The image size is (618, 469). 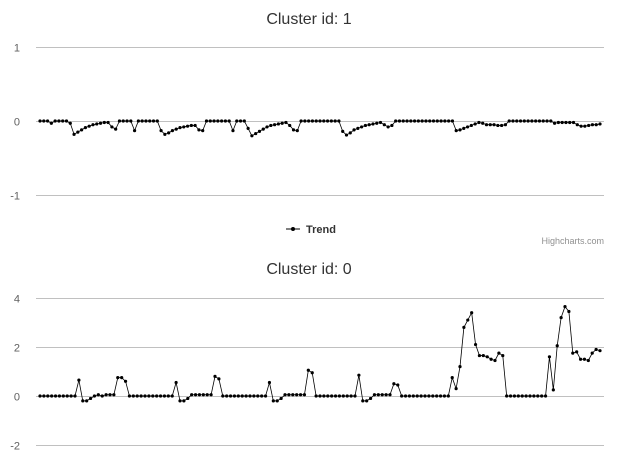 I want to click on credits-link: Highcharts.com, so click(x=572, y=241).